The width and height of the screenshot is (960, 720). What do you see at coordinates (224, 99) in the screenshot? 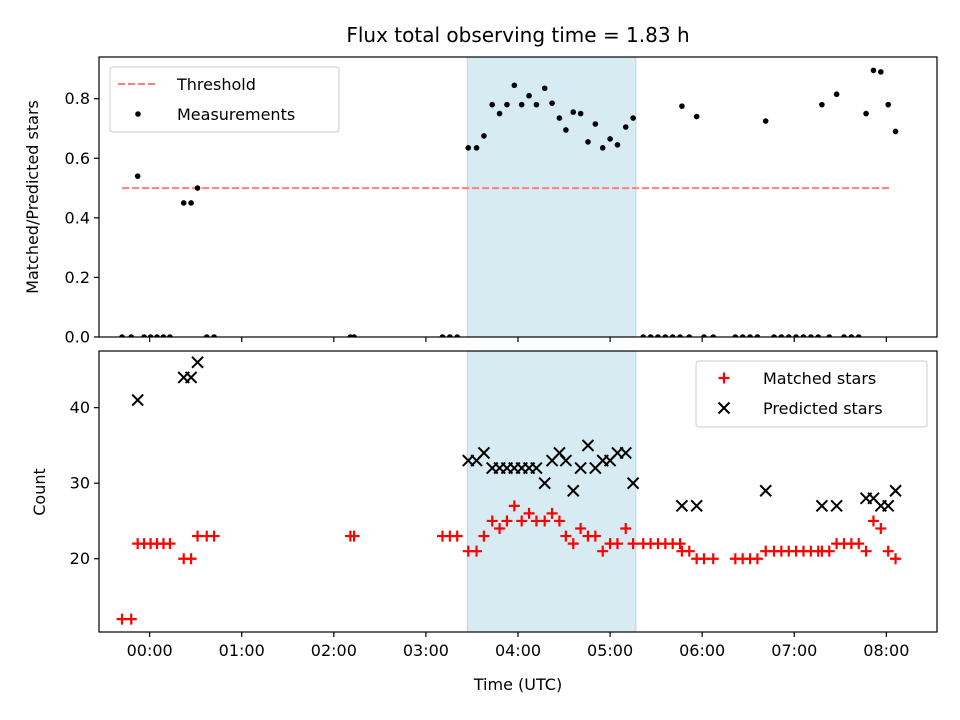
I see `legend: Threshold Measurements` at bounding box center [224, 99].